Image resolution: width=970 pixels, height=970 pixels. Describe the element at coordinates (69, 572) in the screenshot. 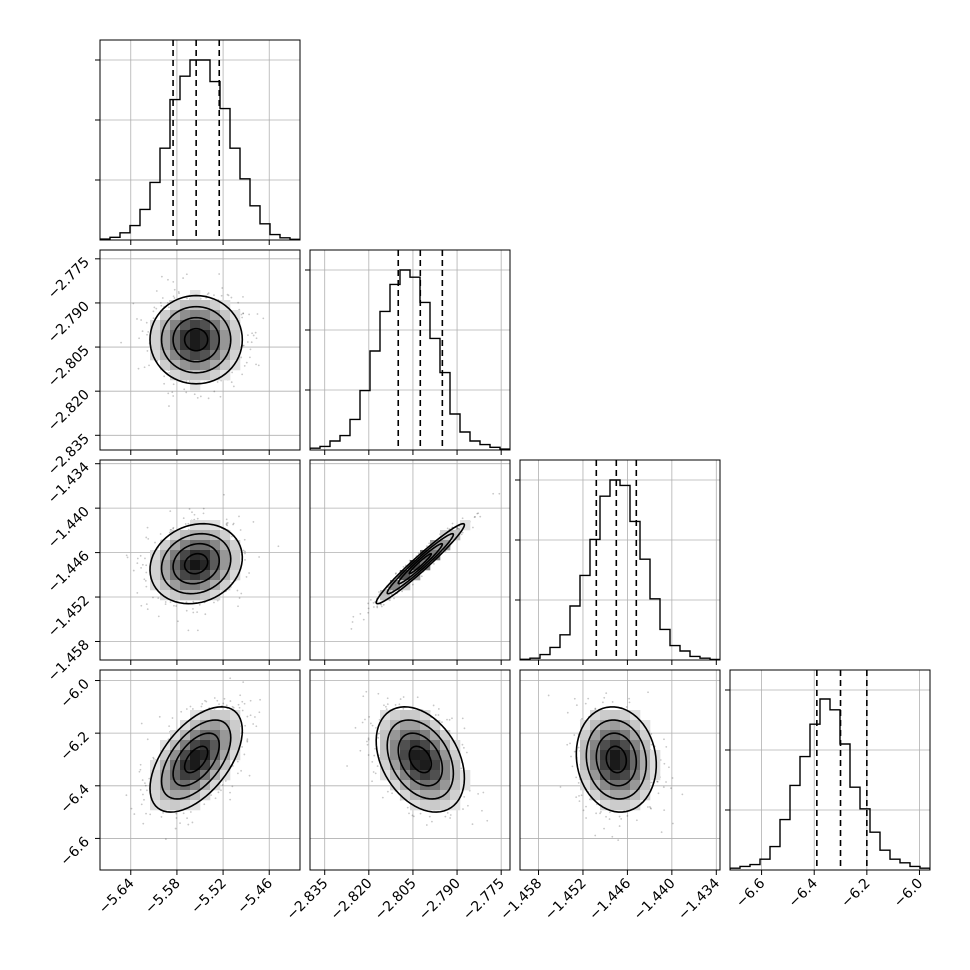

I see `y-tick-label: −1.446` at that location.